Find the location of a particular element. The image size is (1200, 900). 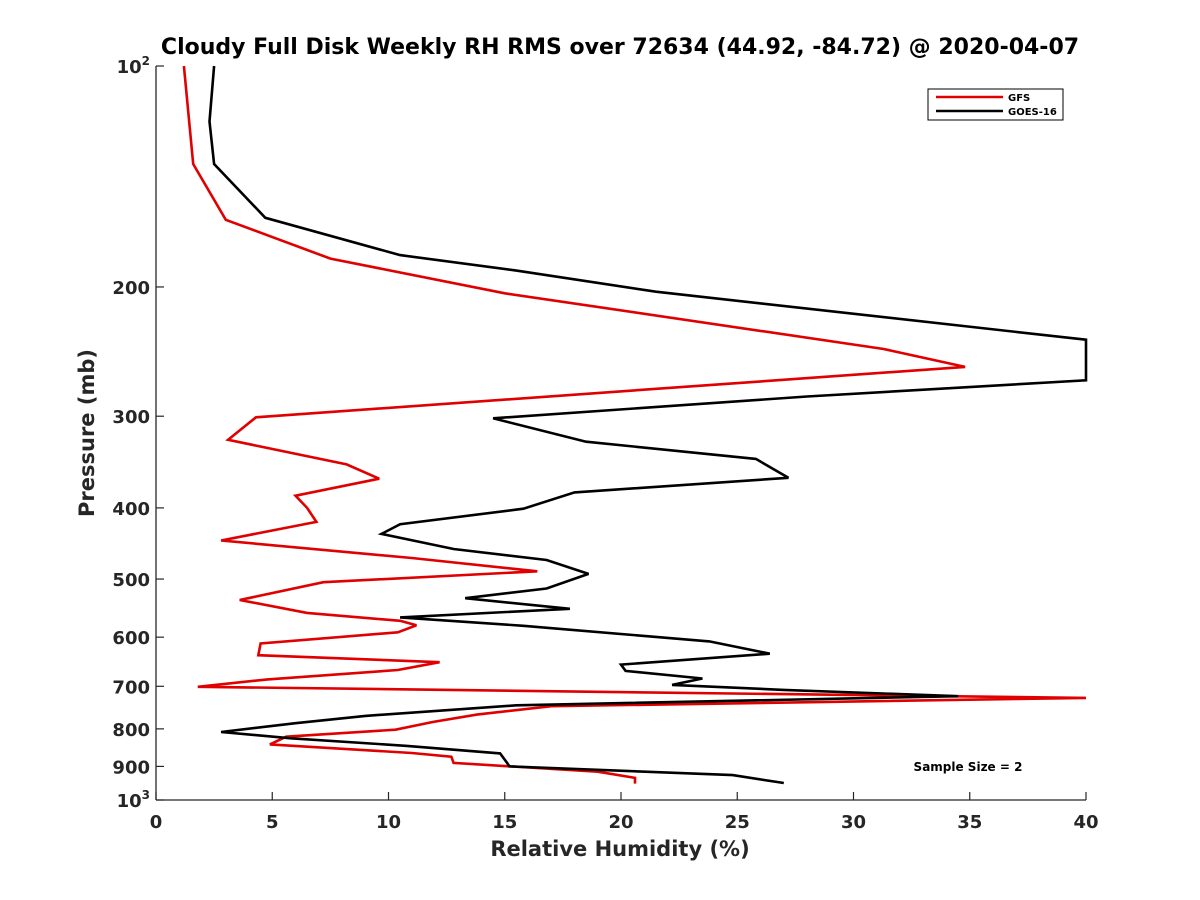

sample-size-annotation: Sample Size = 2 is located at coordinates (968, 767).